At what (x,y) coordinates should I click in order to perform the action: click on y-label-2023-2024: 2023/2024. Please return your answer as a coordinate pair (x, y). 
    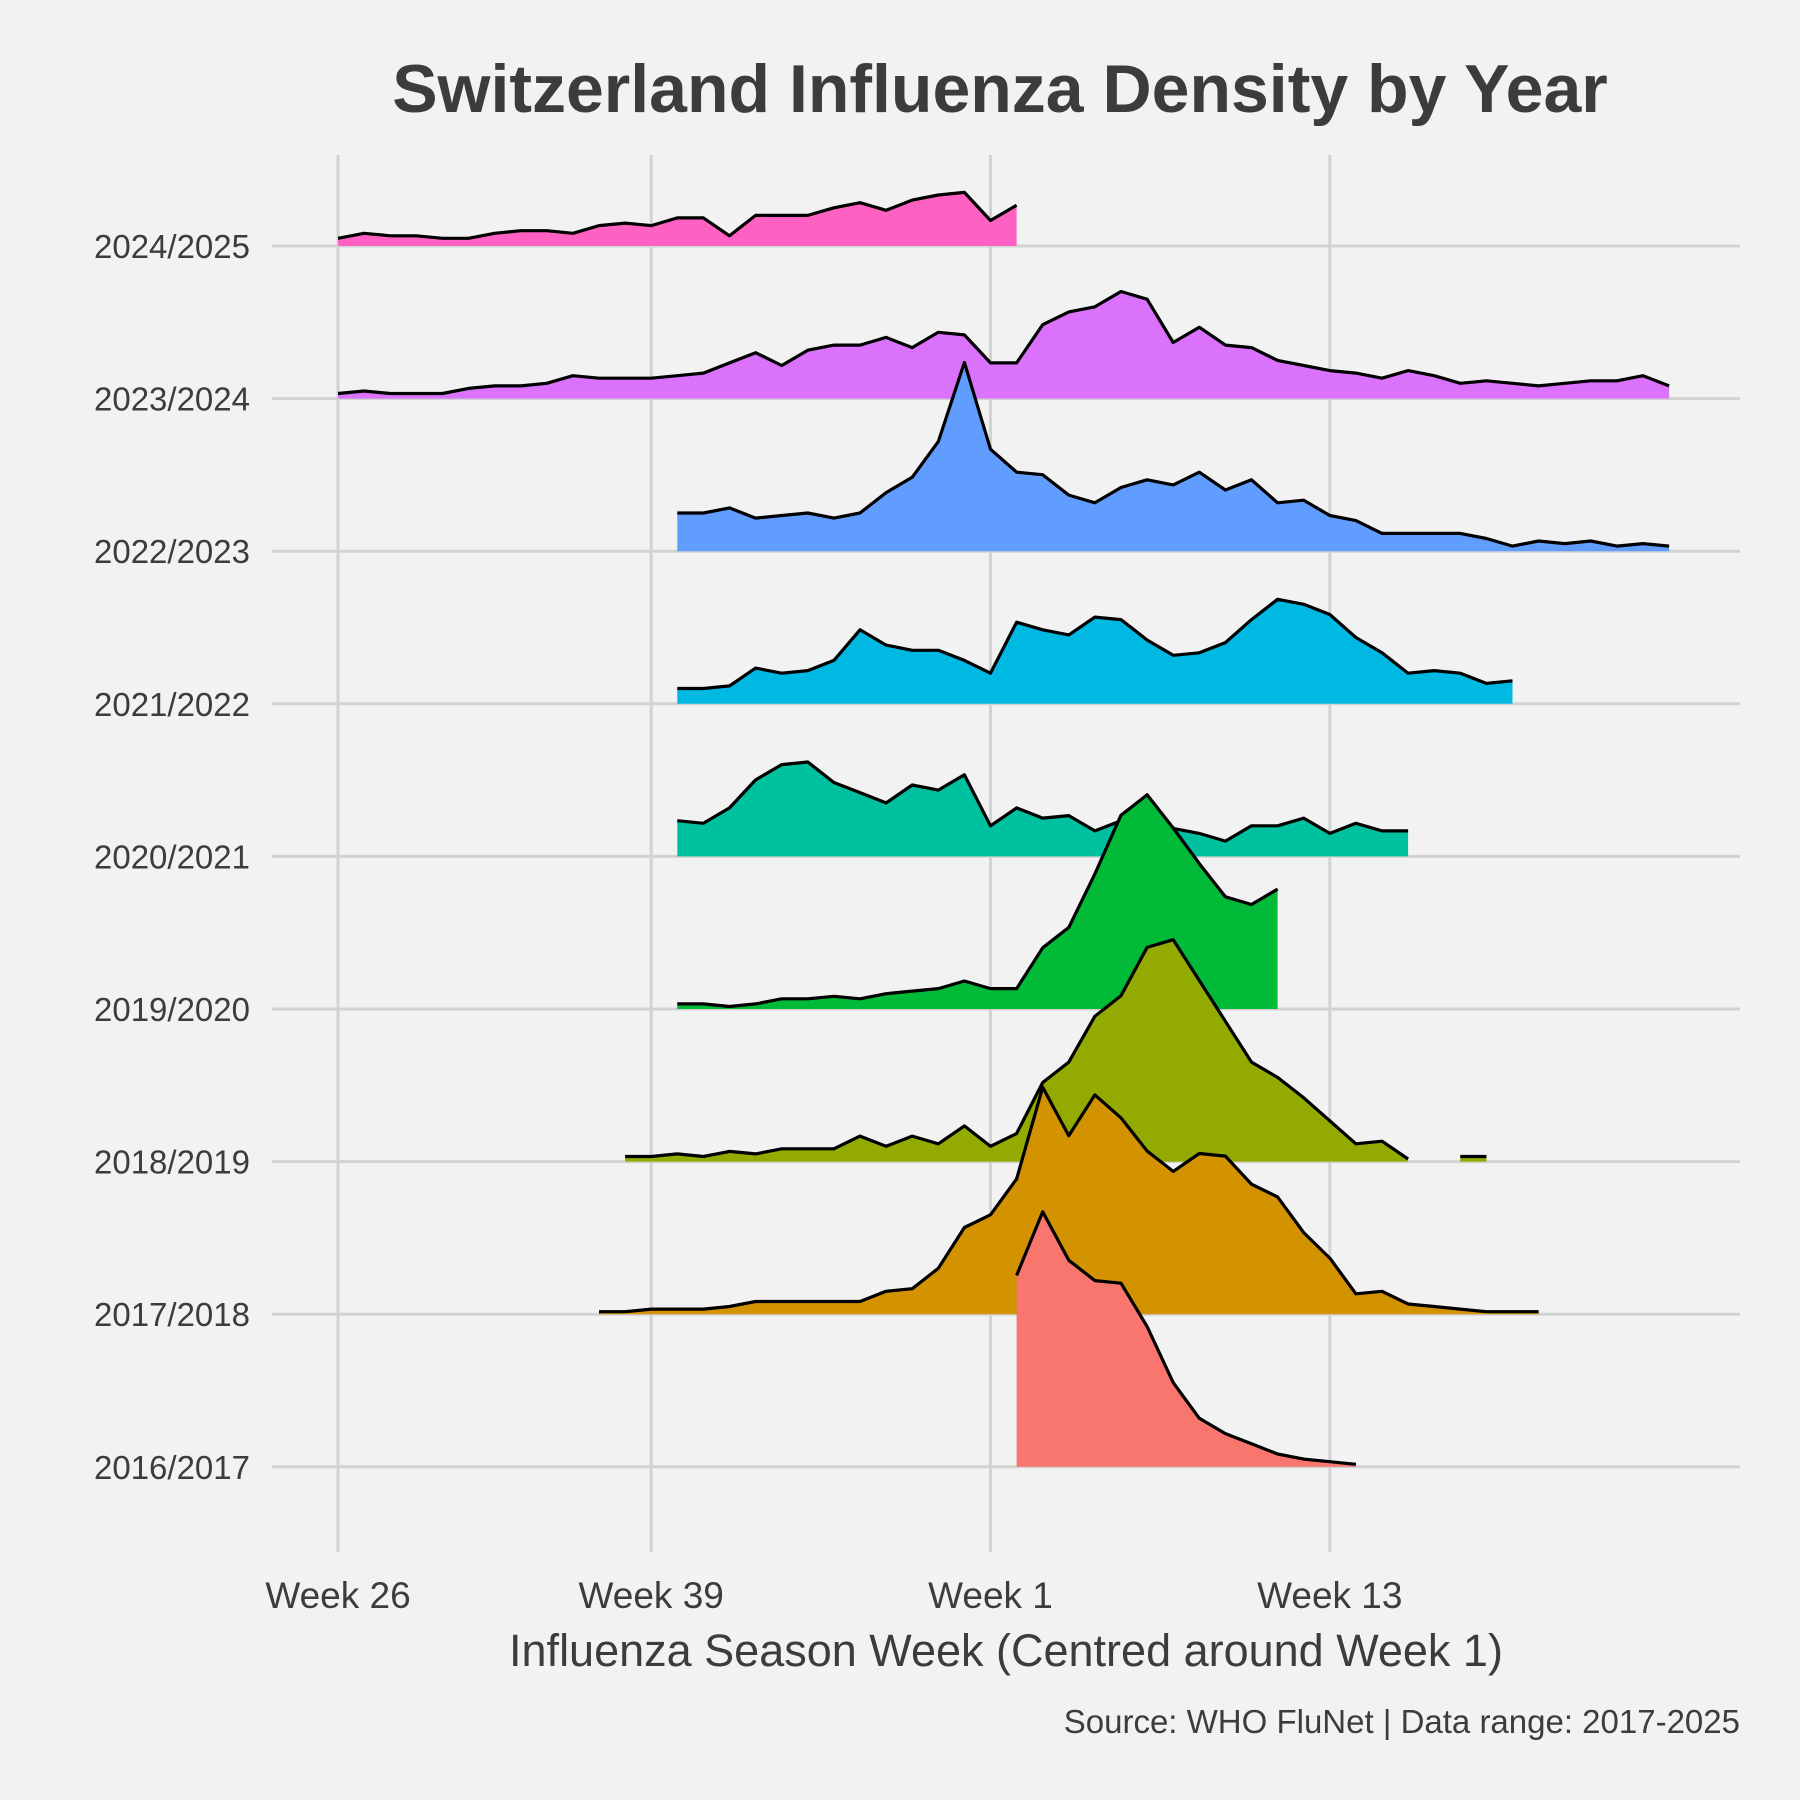
    Looking at the image, I should click on (172, 399).